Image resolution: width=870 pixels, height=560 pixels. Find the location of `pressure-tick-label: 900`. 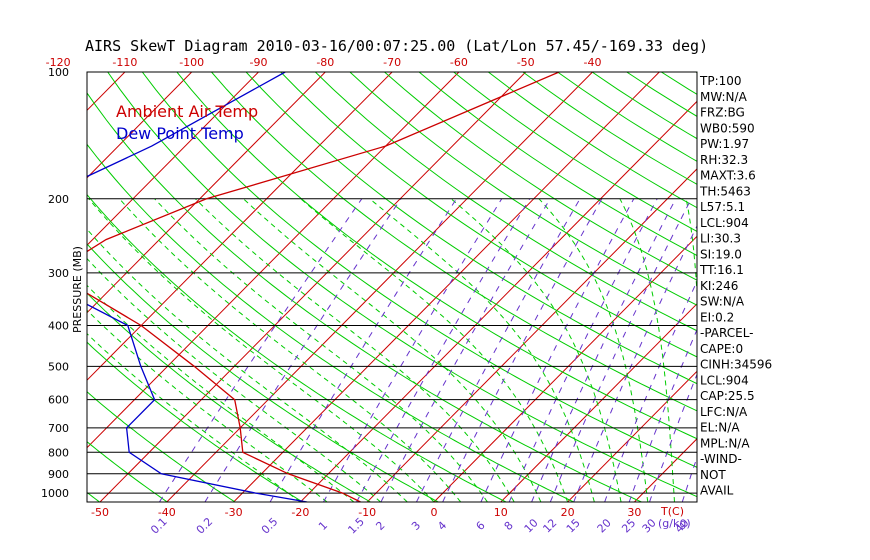

pressure-tick-label: 900 is located at coordinates (58, 474).